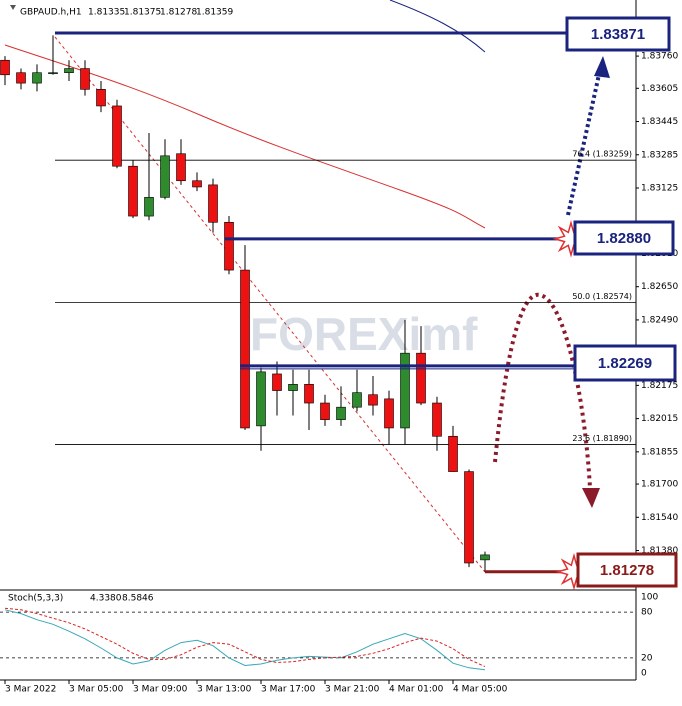 The width and height of the screenshot is (682, 706). I want to click on indicator-main: 4.3380, so click(106, 599).